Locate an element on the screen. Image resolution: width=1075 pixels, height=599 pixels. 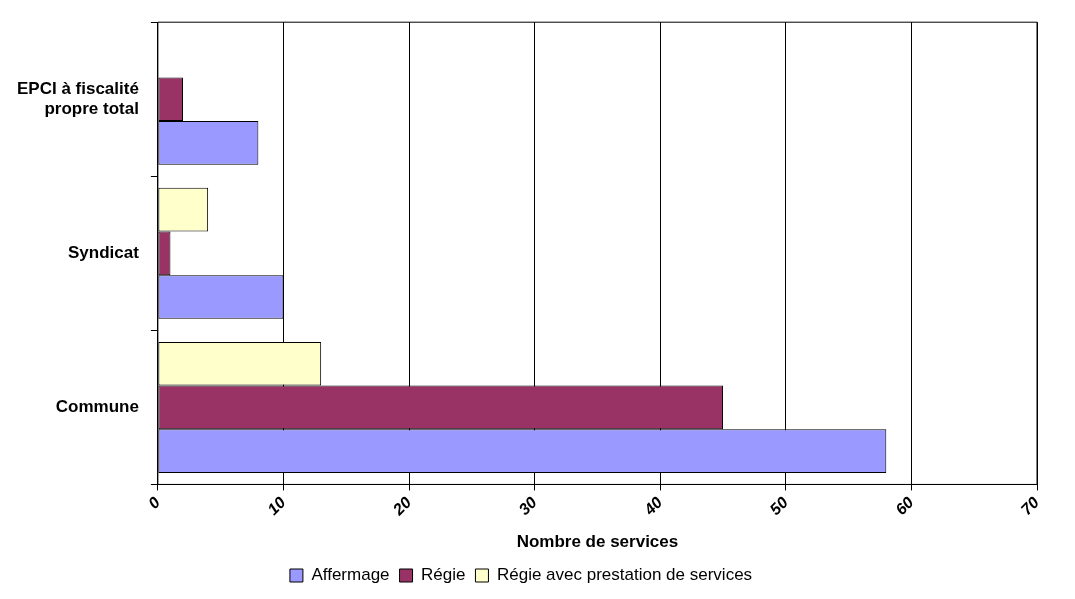
legend-label: Affermage is located at coordinates (350, 575).